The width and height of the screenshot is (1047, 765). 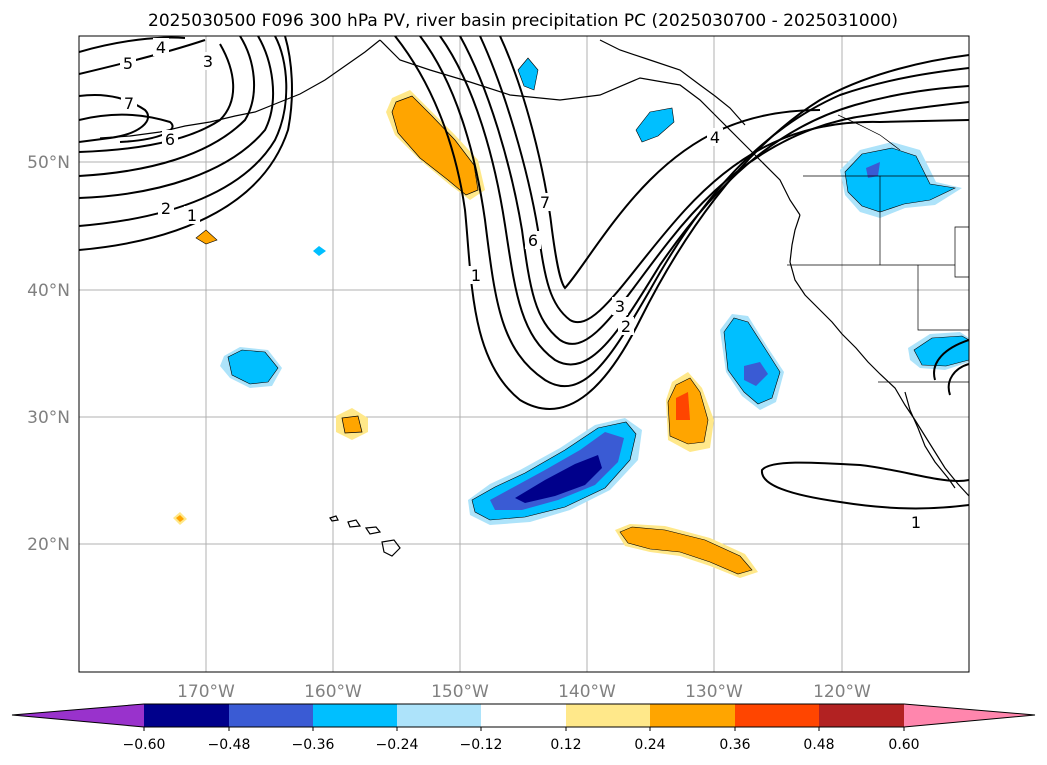 What do you see at coordinates (565, 745) in the screenshot?
I see `colorbar-tick-label: 0.12` at bounding box center [565, 745].